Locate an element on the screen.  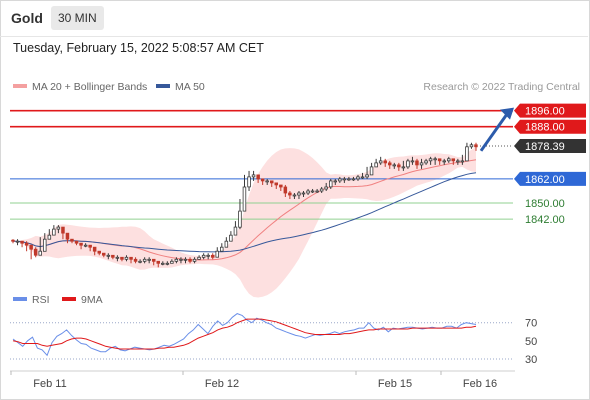
resistance-tag-bg is located at coordinates (550, 126).